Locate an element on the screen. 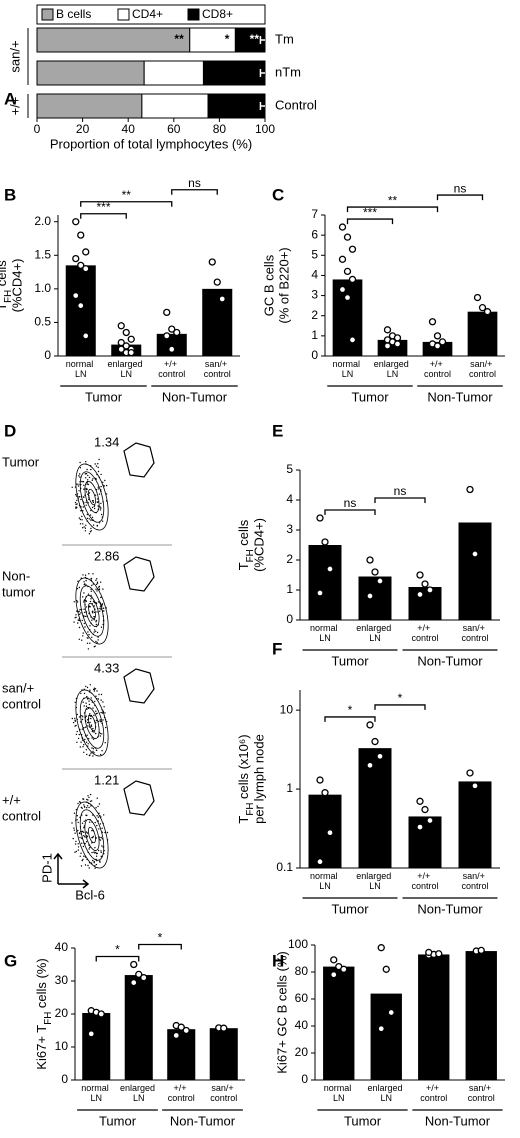 The width and height of the screenshot is (520, 1138). contour is located at coordinates (92, 611).